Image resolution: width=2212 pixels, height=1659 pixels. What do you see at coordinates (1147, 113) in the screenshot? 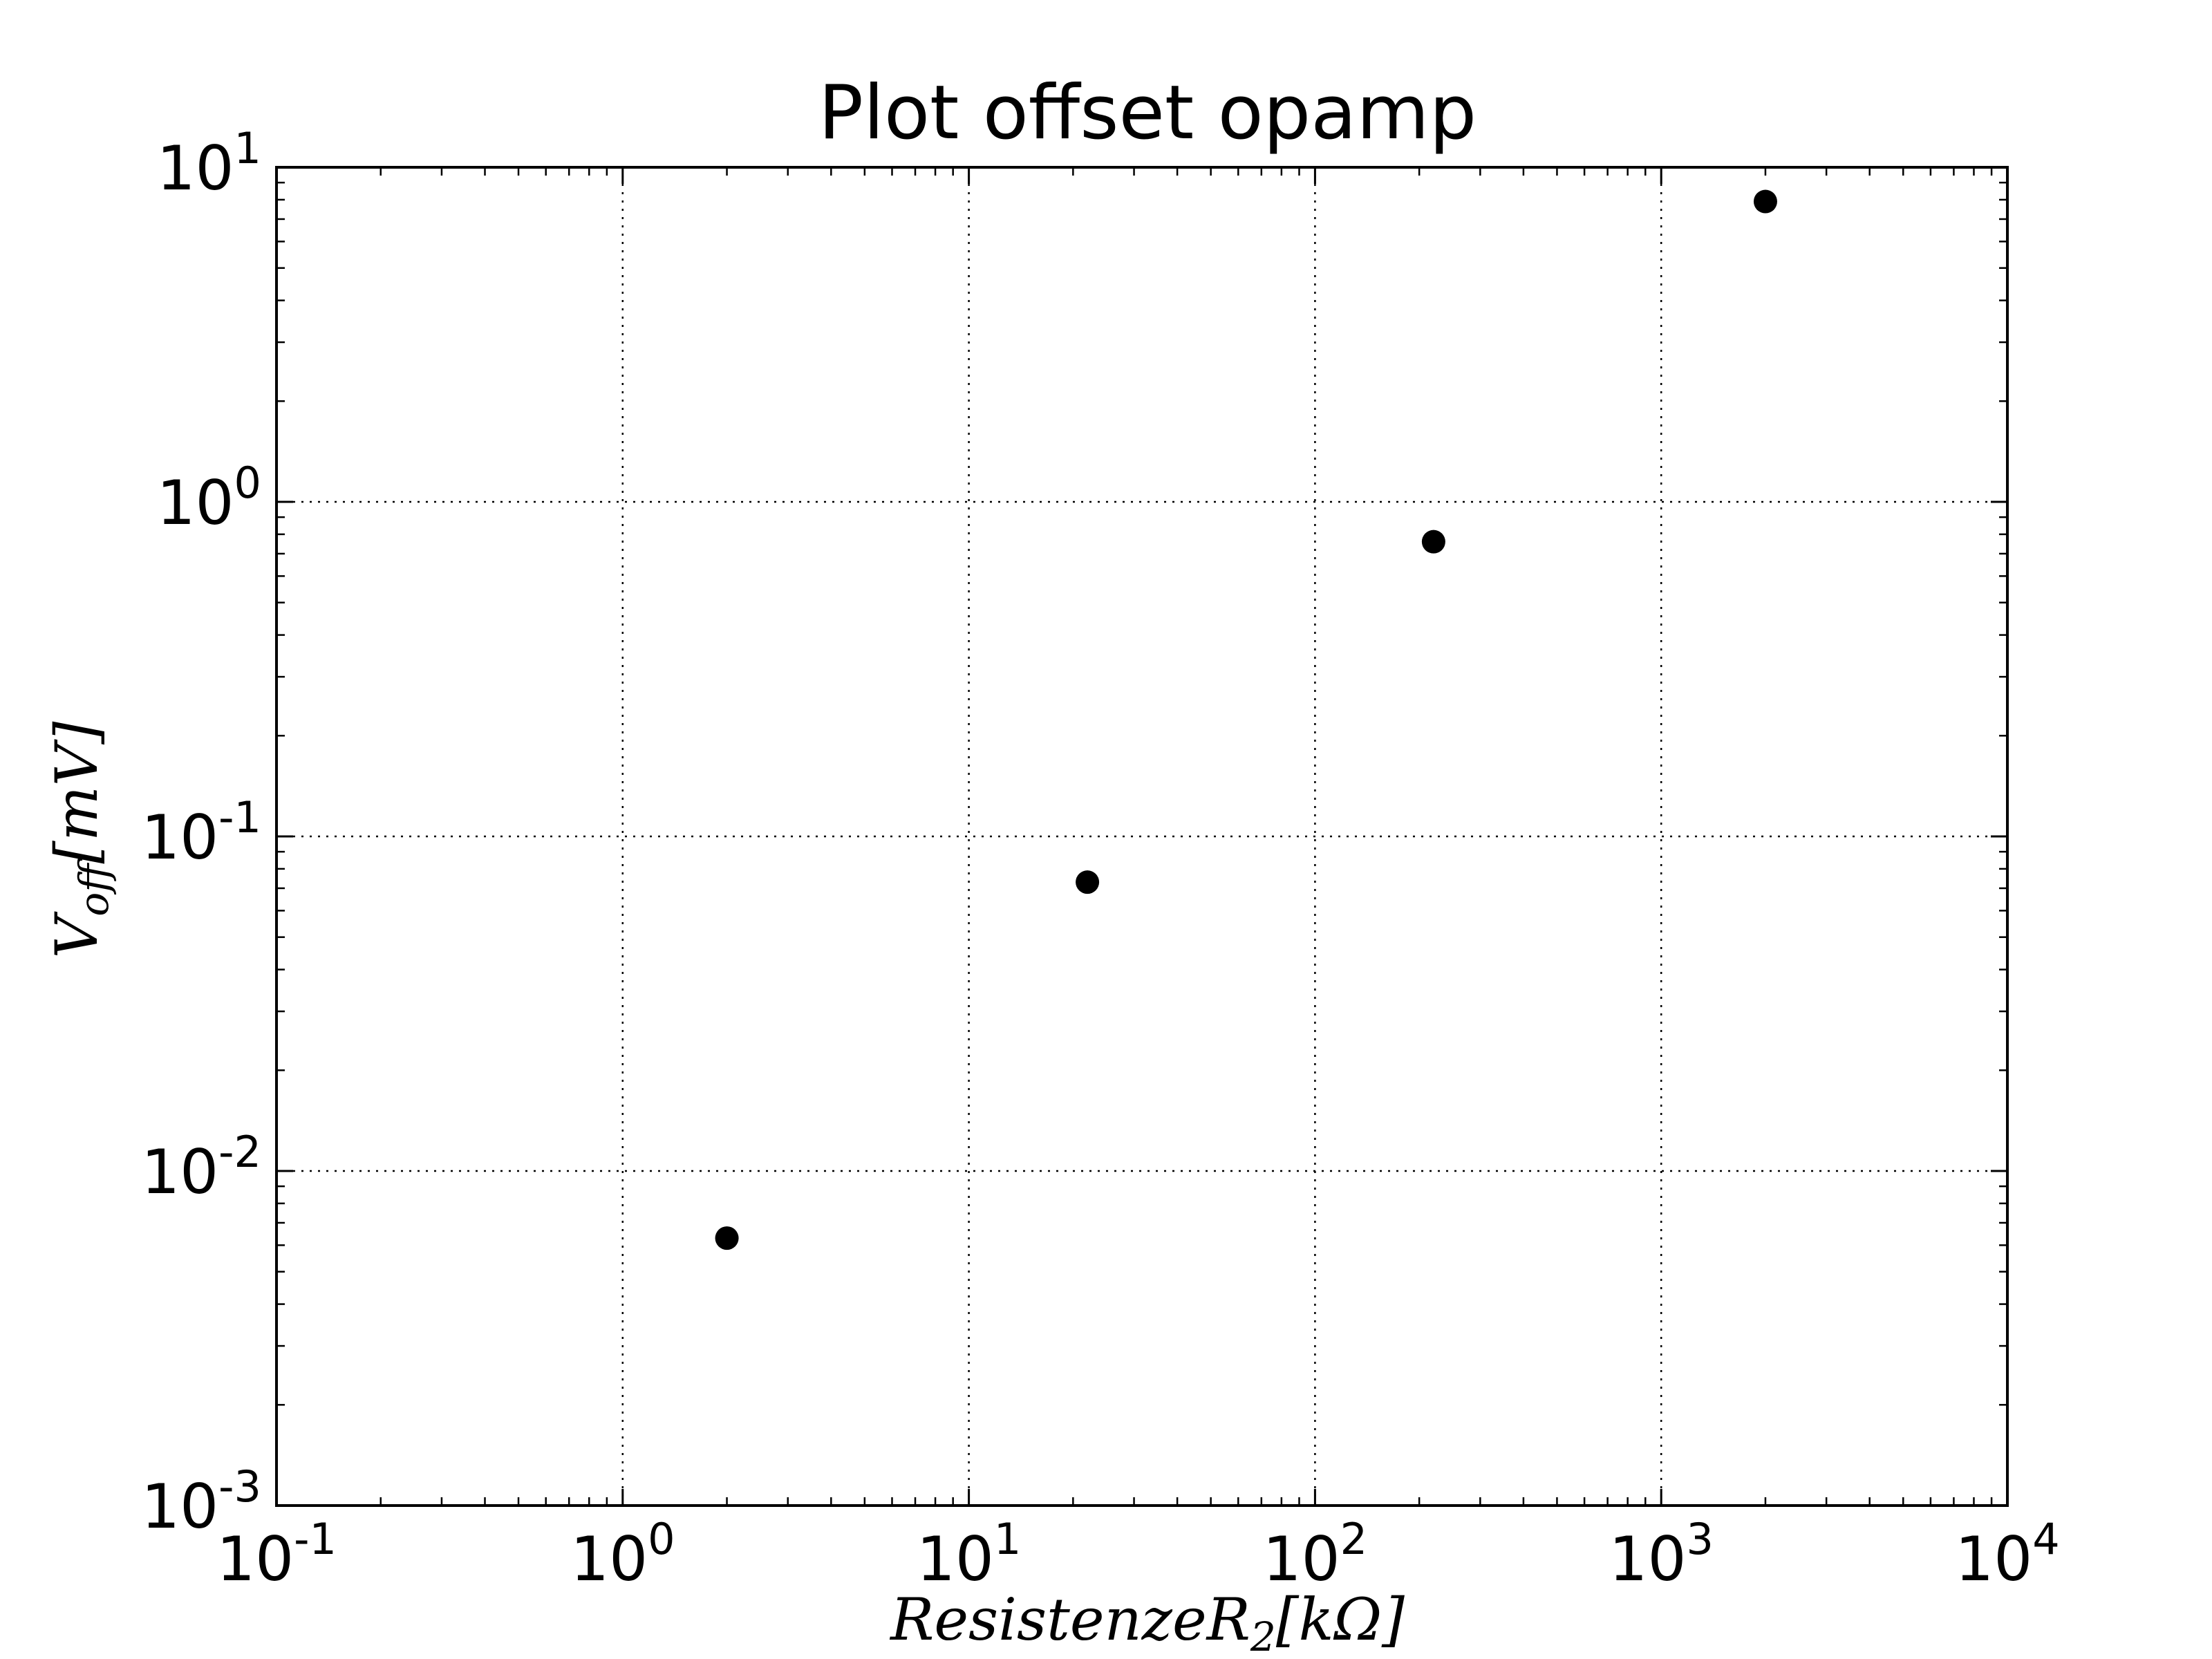
I see `chart-title: Plot offset opamp` at bounding box center [1147, 113].